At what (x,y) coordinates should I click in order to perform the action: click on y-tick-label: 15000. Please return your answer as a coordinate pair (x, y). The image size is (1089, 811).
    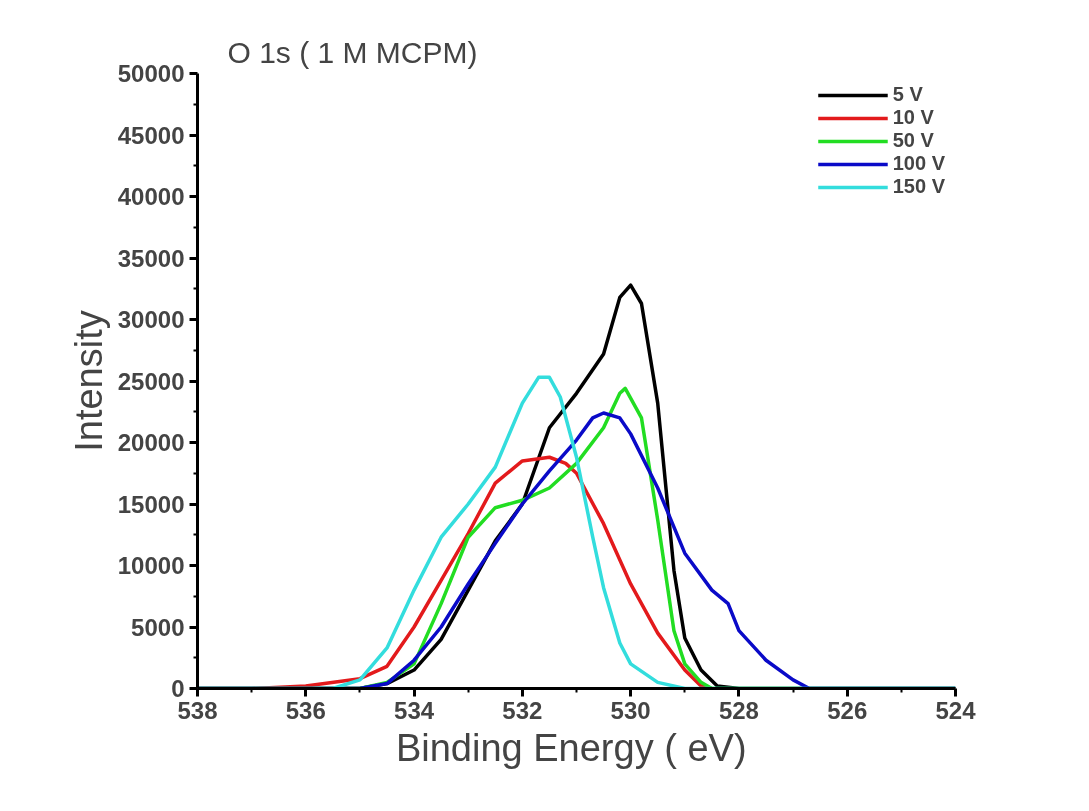
    Looking at the image, I should click on (151, 504).